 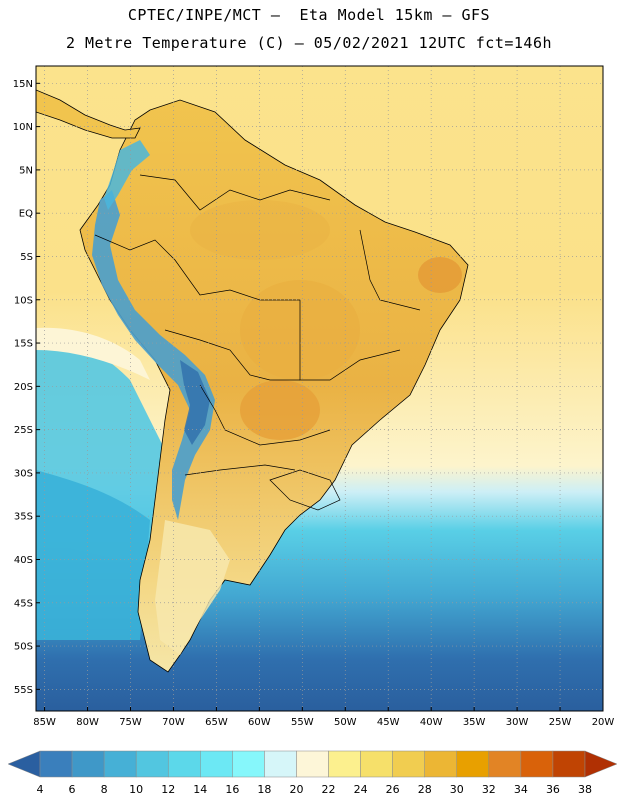 What do you see at coordinates (393, 789) in the screenshot?
I see `colorbar-tick-label: 26` at bounding box center [393, 789].